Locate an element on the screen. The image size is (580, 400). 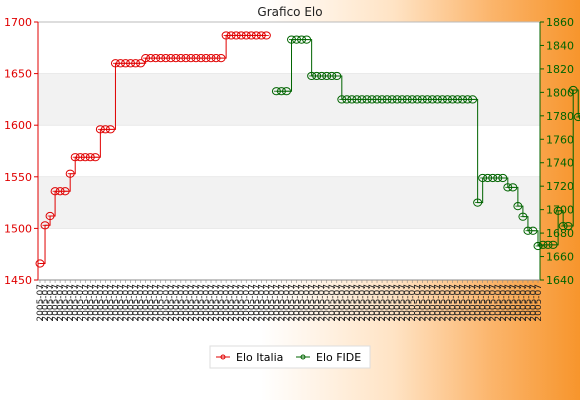
right-tick-label: 1760 is located at coordinates (560, 139).